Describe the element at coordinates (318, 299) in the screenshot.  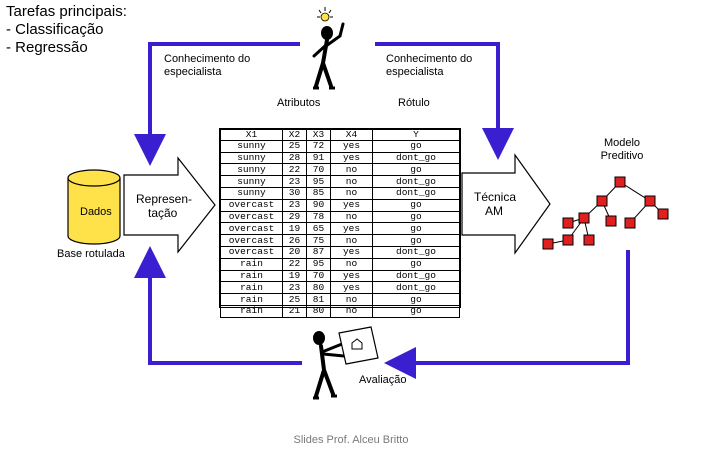
I see `table-cell: 81` at that location.